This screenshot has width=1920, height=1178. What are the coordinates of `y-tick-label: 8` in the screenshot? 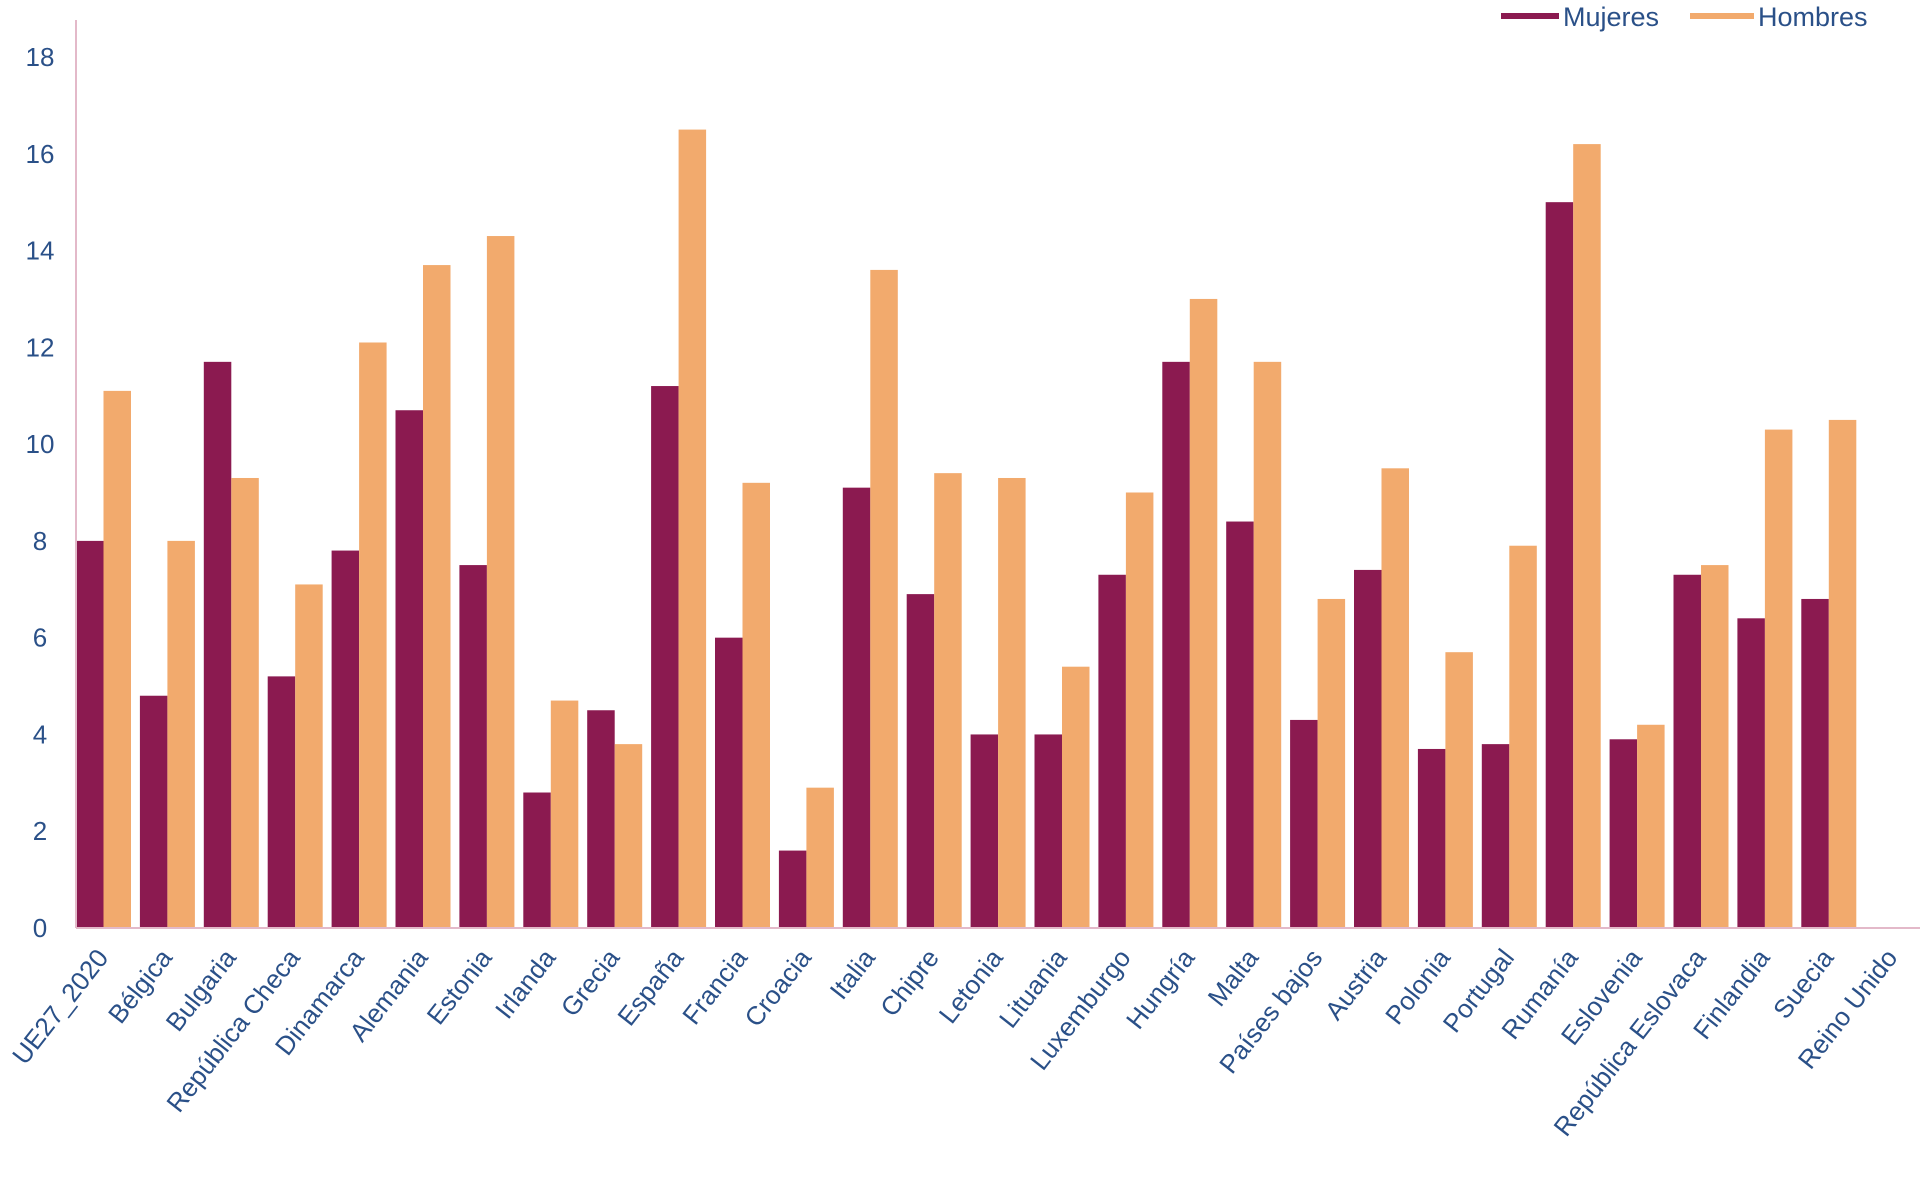 It's located at (40, 541).